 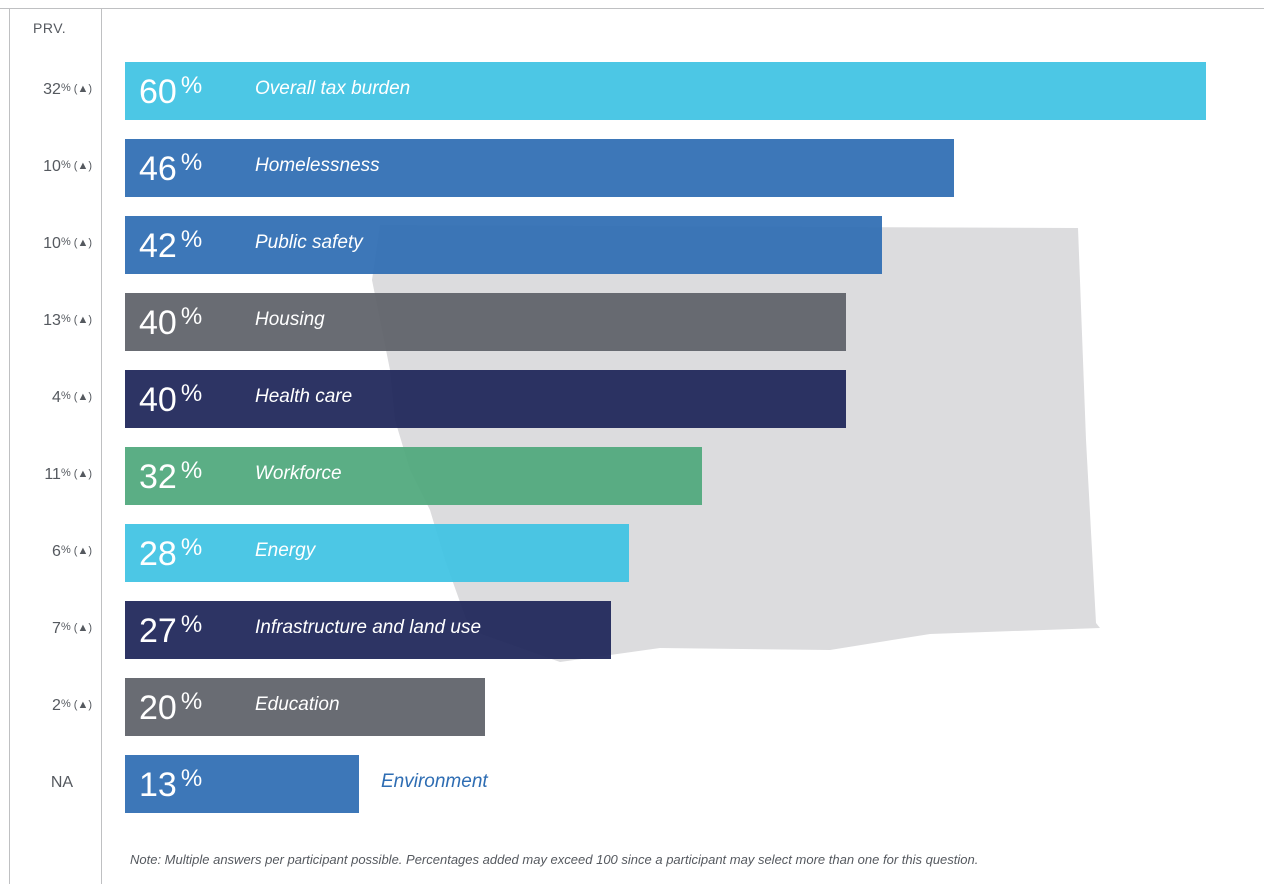 I want to click on bar-category-label: Workforce, so click(x=298, y=473).